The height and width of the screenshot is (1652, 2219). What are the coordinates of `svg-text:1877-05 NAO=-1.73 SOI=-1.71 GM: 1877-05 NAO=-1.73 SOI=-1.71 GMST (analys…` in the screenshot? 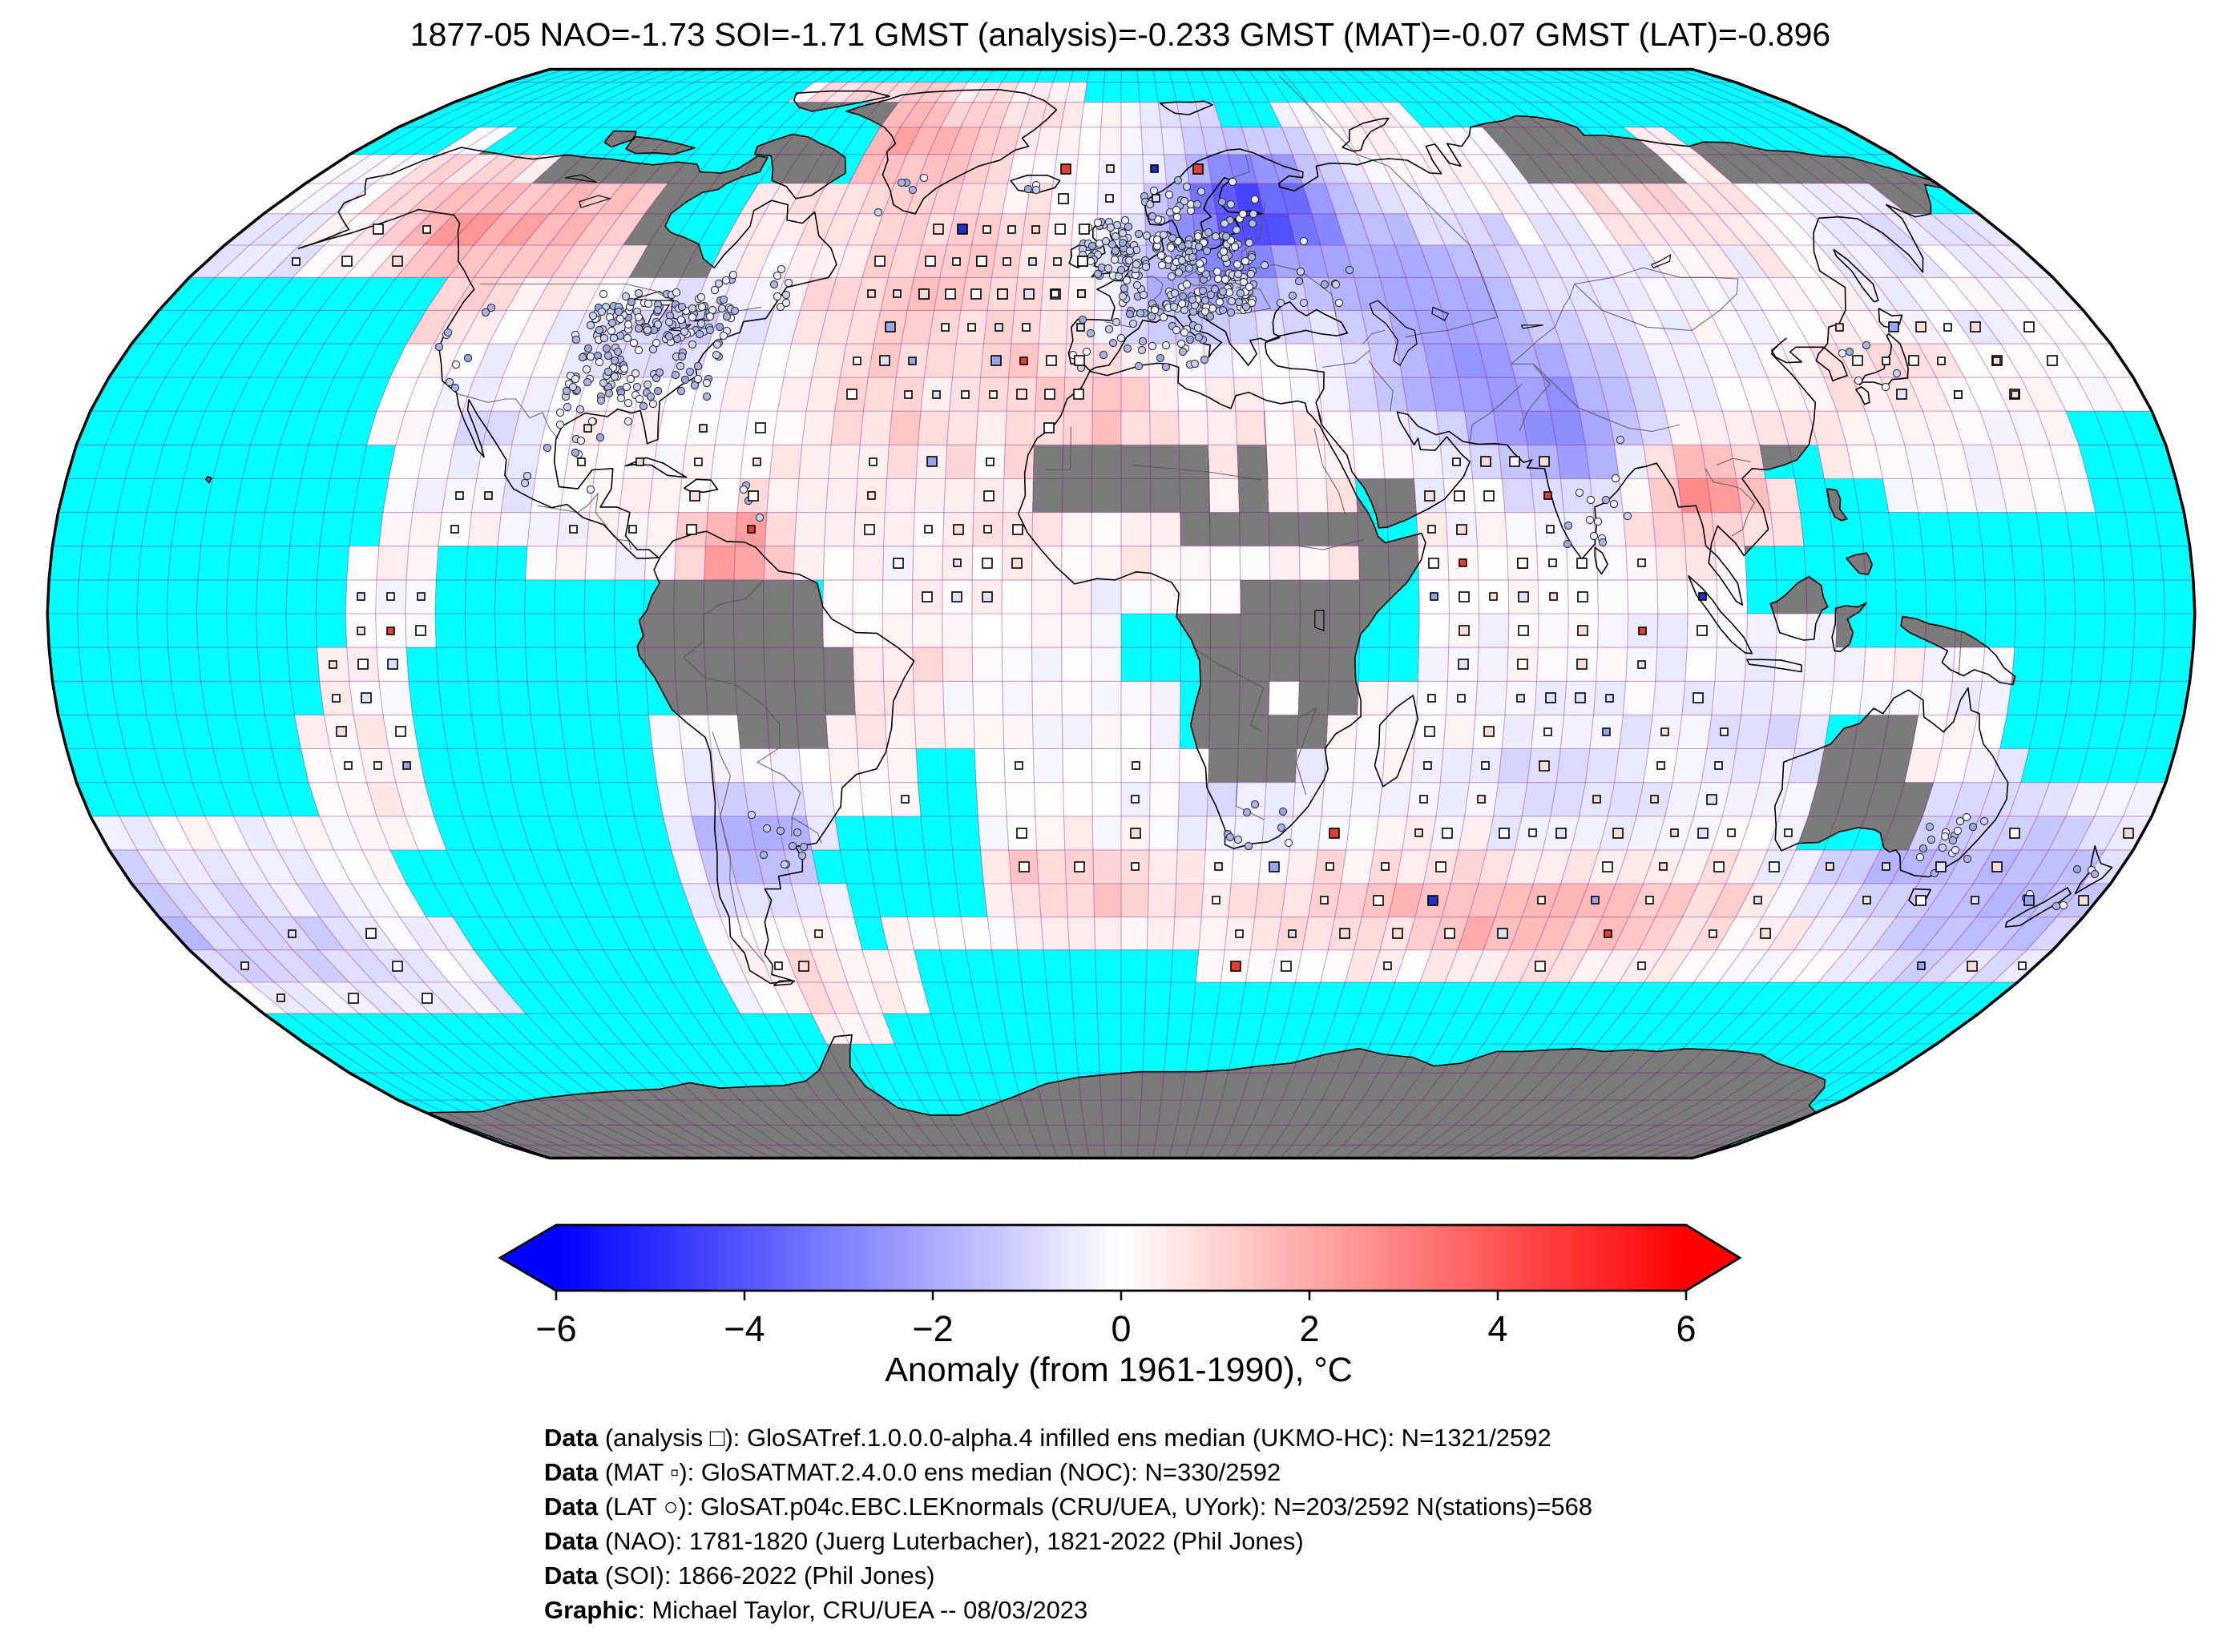 It's located at (1120, 35).